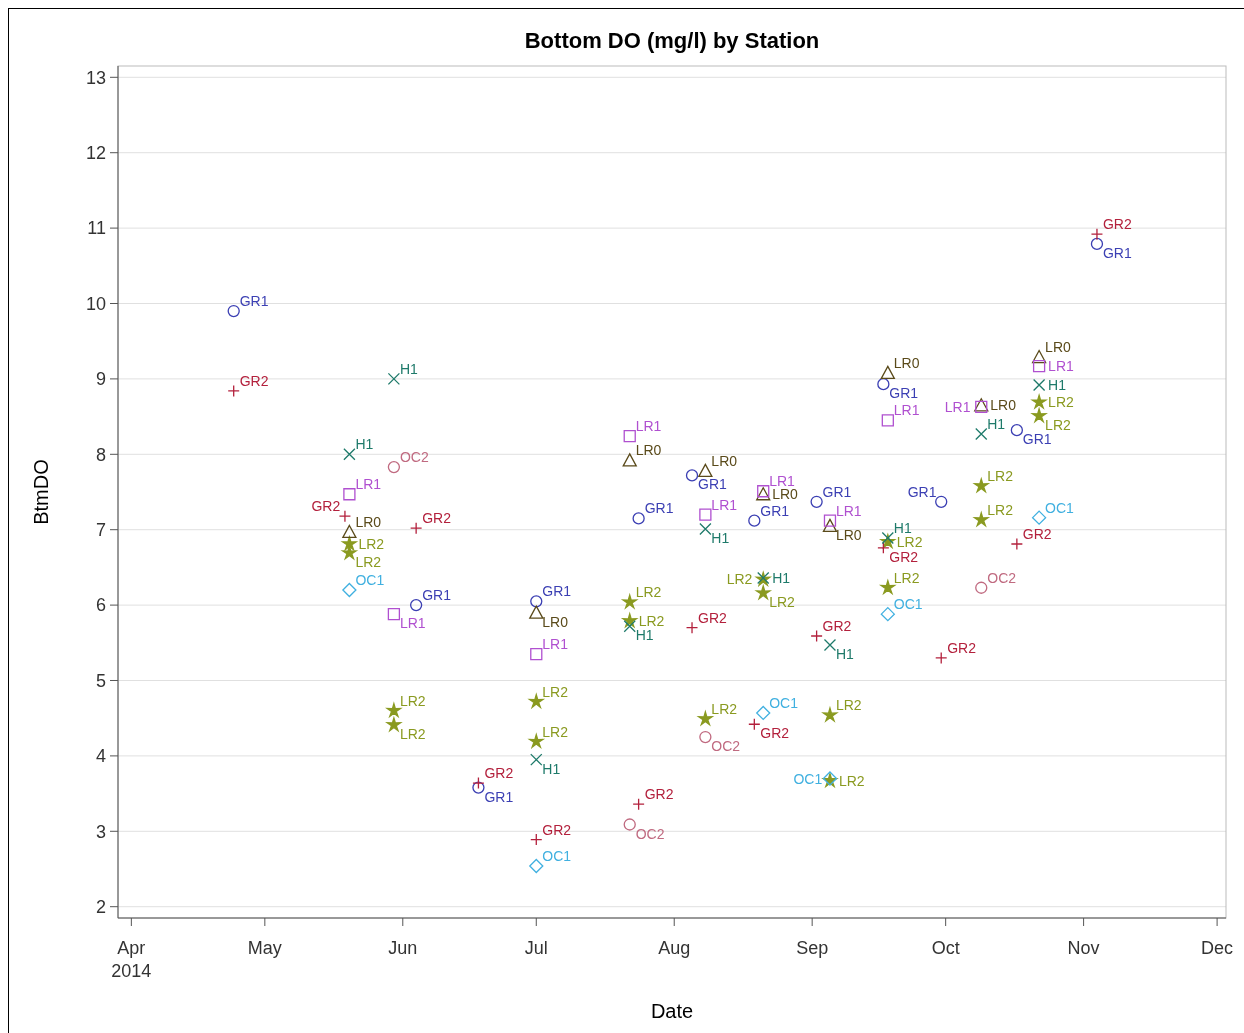  Describe the element at coordinates (370, 580) in the screenshot. I see `series-label: OC1` at that location.